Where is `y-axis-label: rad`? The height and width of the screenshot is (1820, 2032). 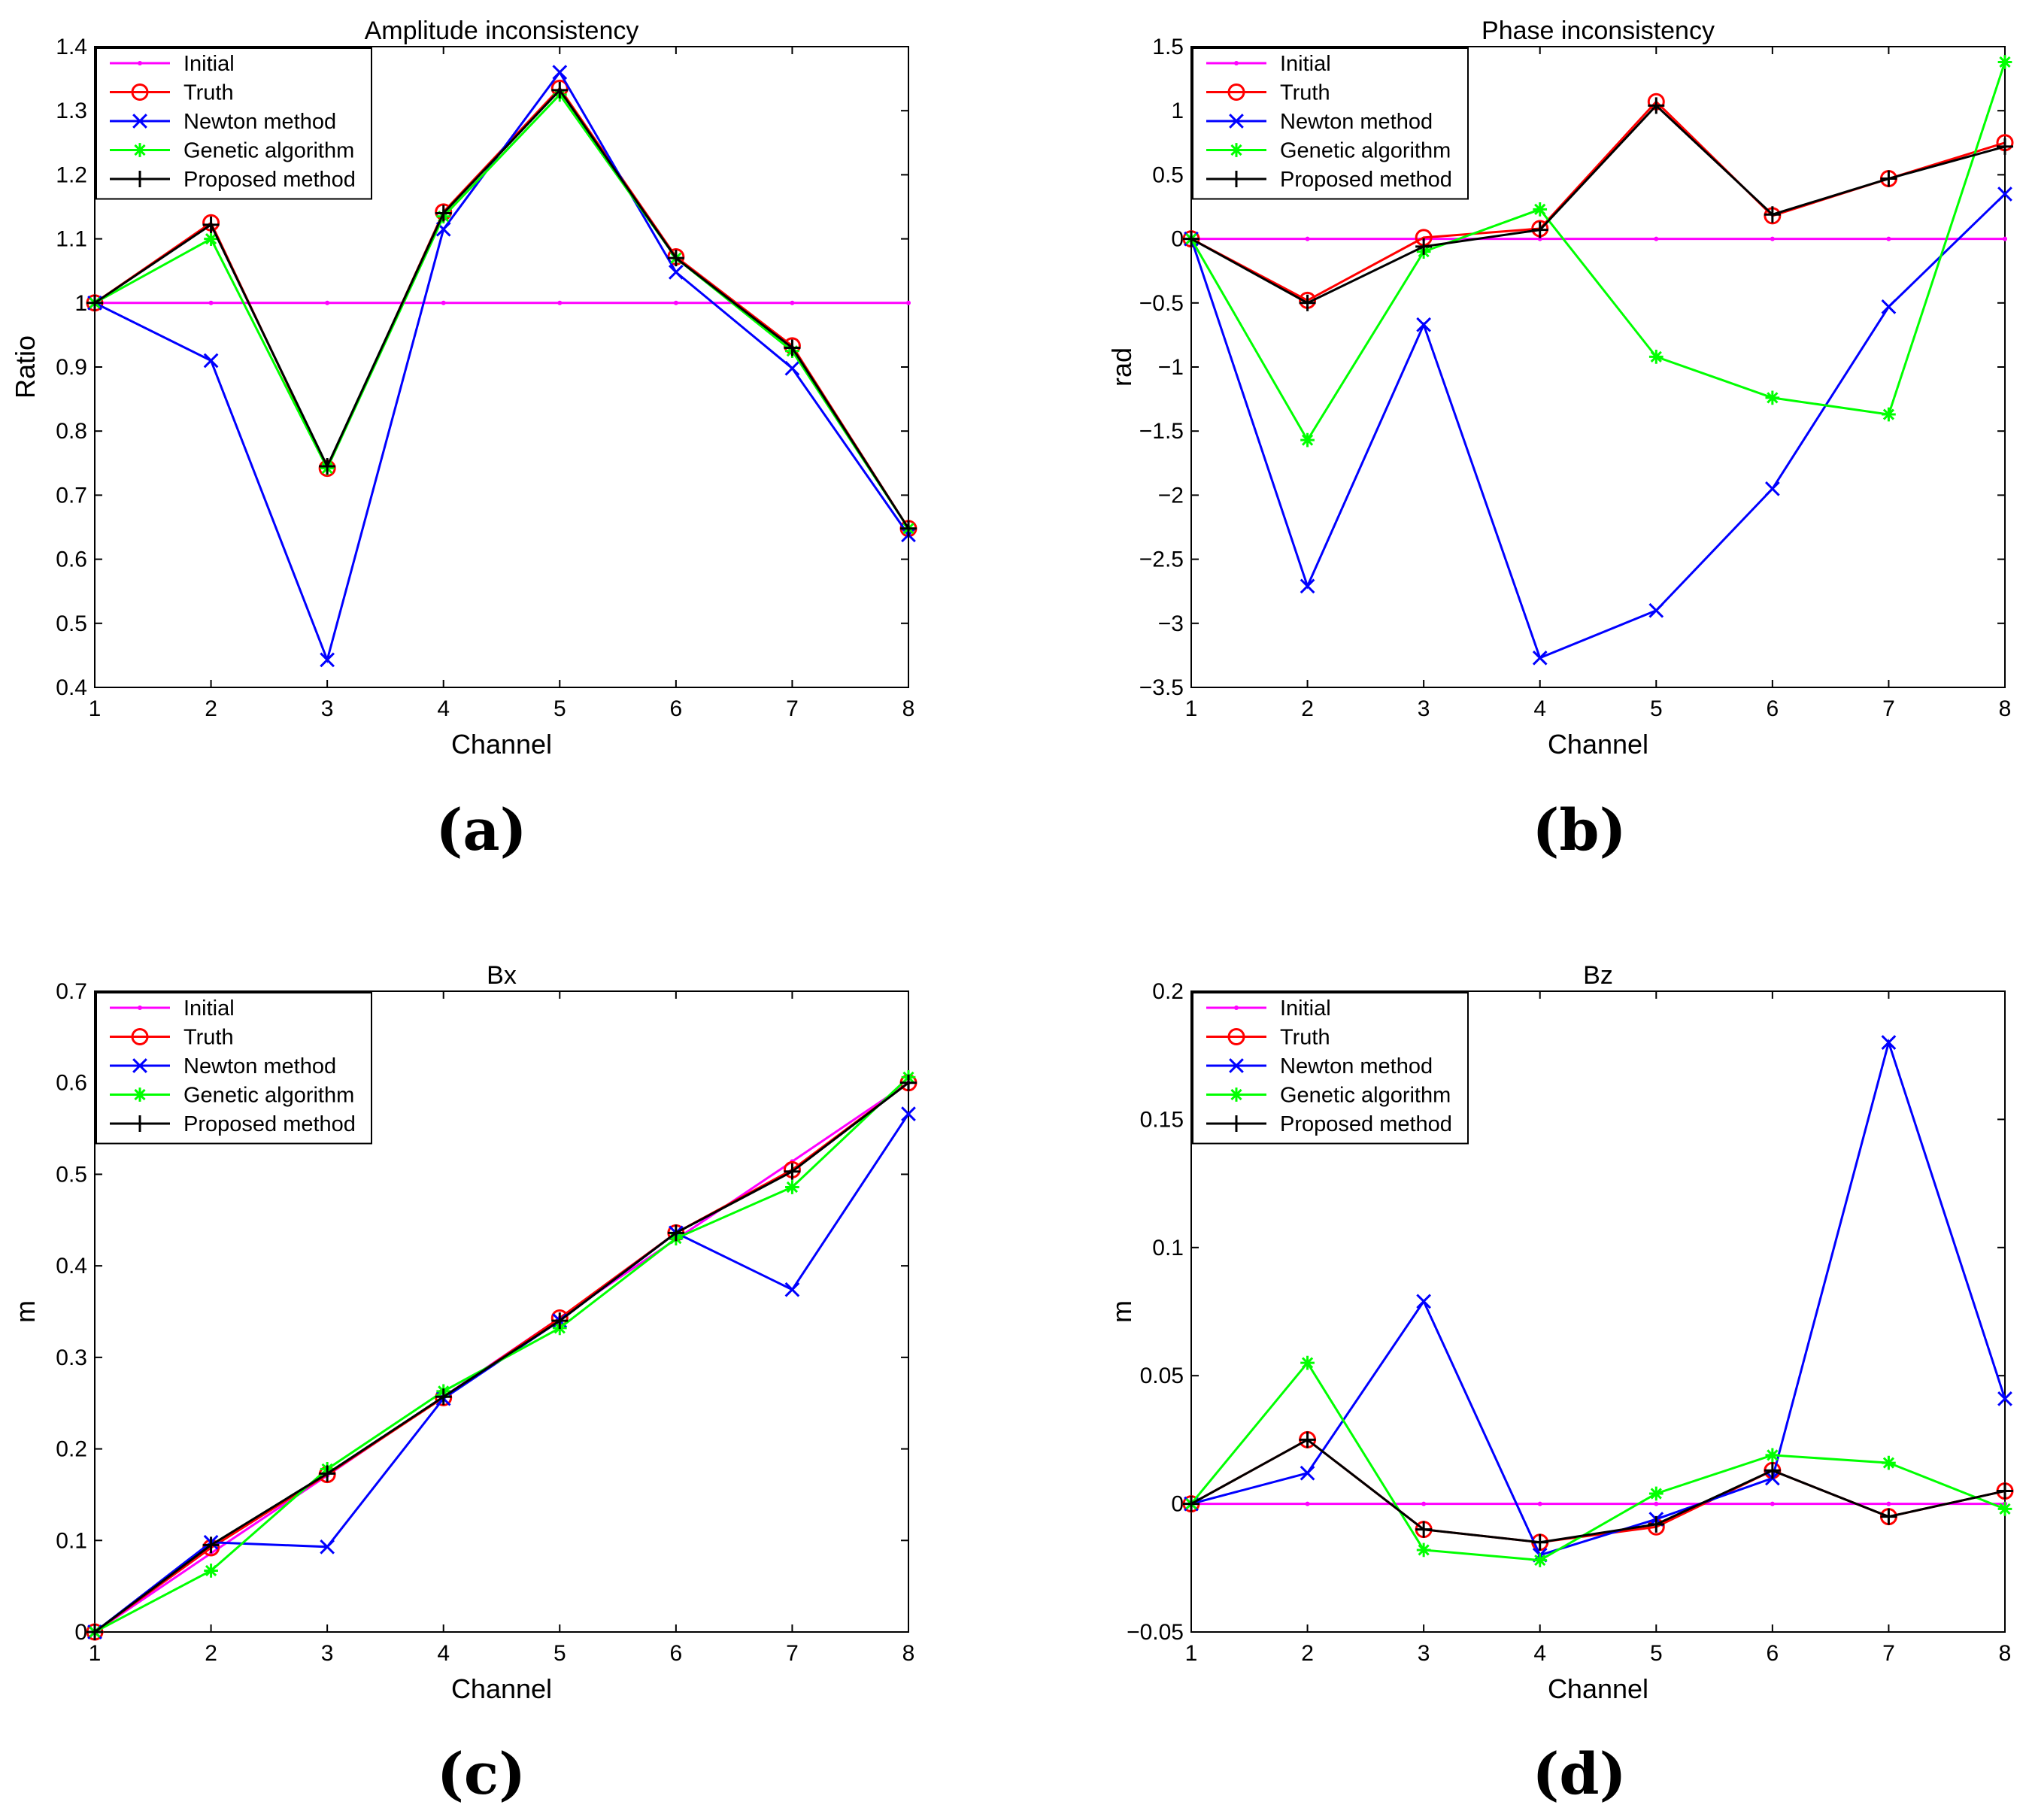
y-axis-label: rad is located at coordinates (1121, 367).